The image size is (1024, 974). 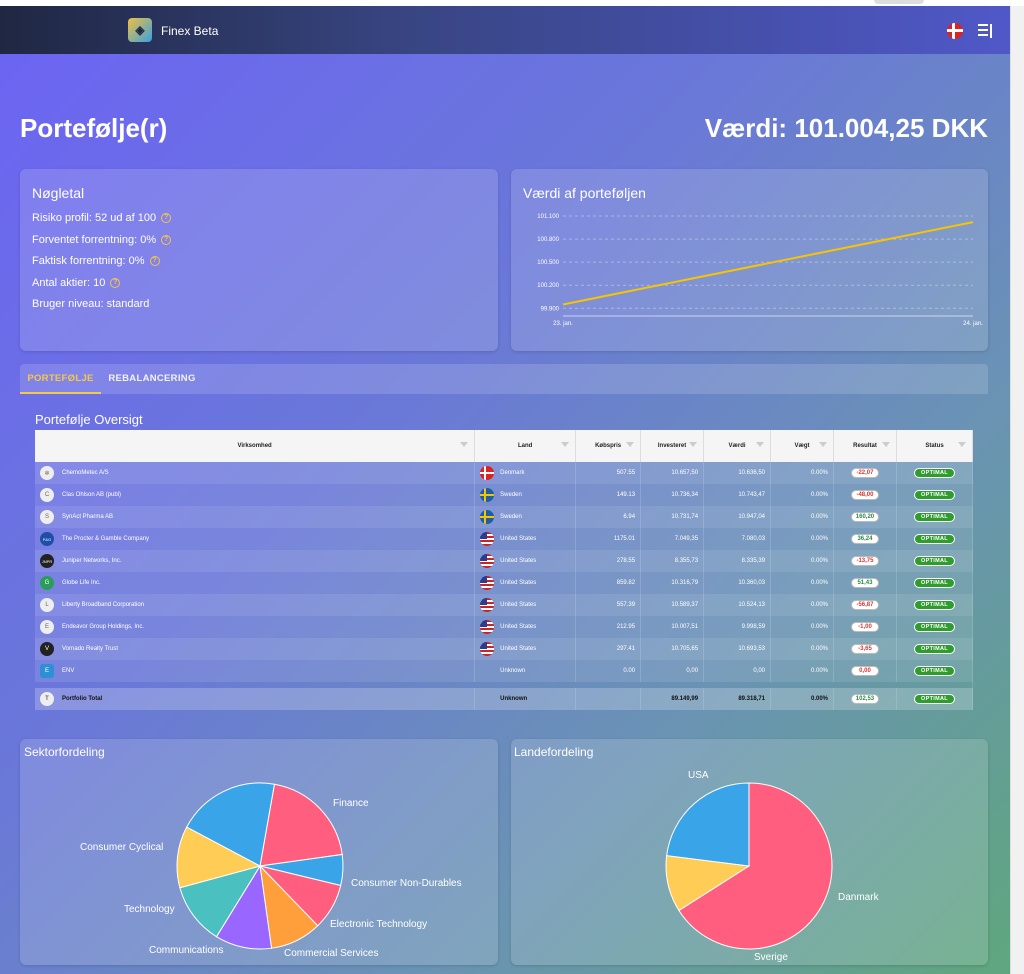 I want to click on result-badge: 160,20, so click(x=865, y=517).